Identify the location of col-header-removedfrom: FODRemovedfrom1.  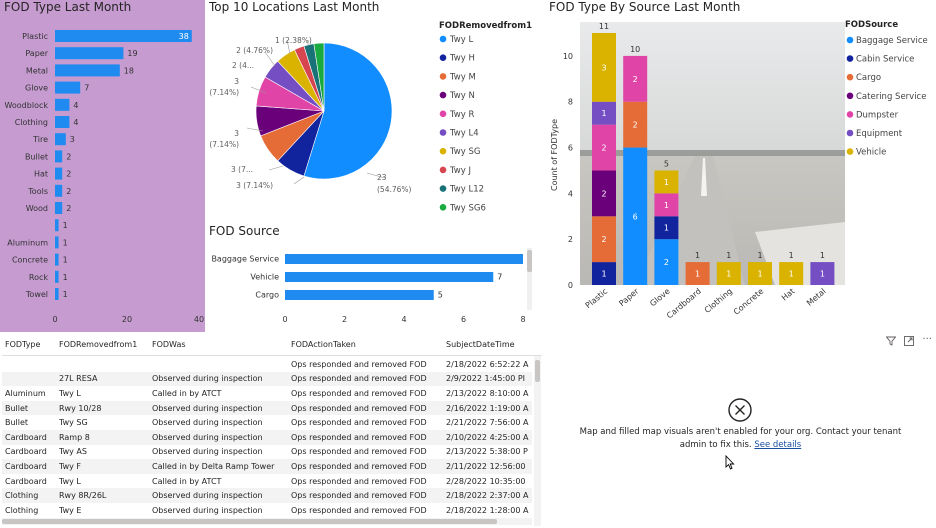
(98, 344).